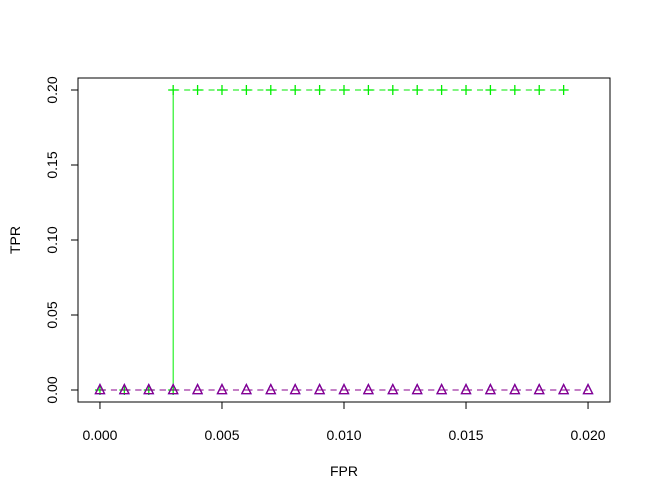 The height and width of the screenshot is (500, 650). Describe the element at coordinates (588, 435) in the screenshot. I see `x-tick-label: 0.020` at that location.